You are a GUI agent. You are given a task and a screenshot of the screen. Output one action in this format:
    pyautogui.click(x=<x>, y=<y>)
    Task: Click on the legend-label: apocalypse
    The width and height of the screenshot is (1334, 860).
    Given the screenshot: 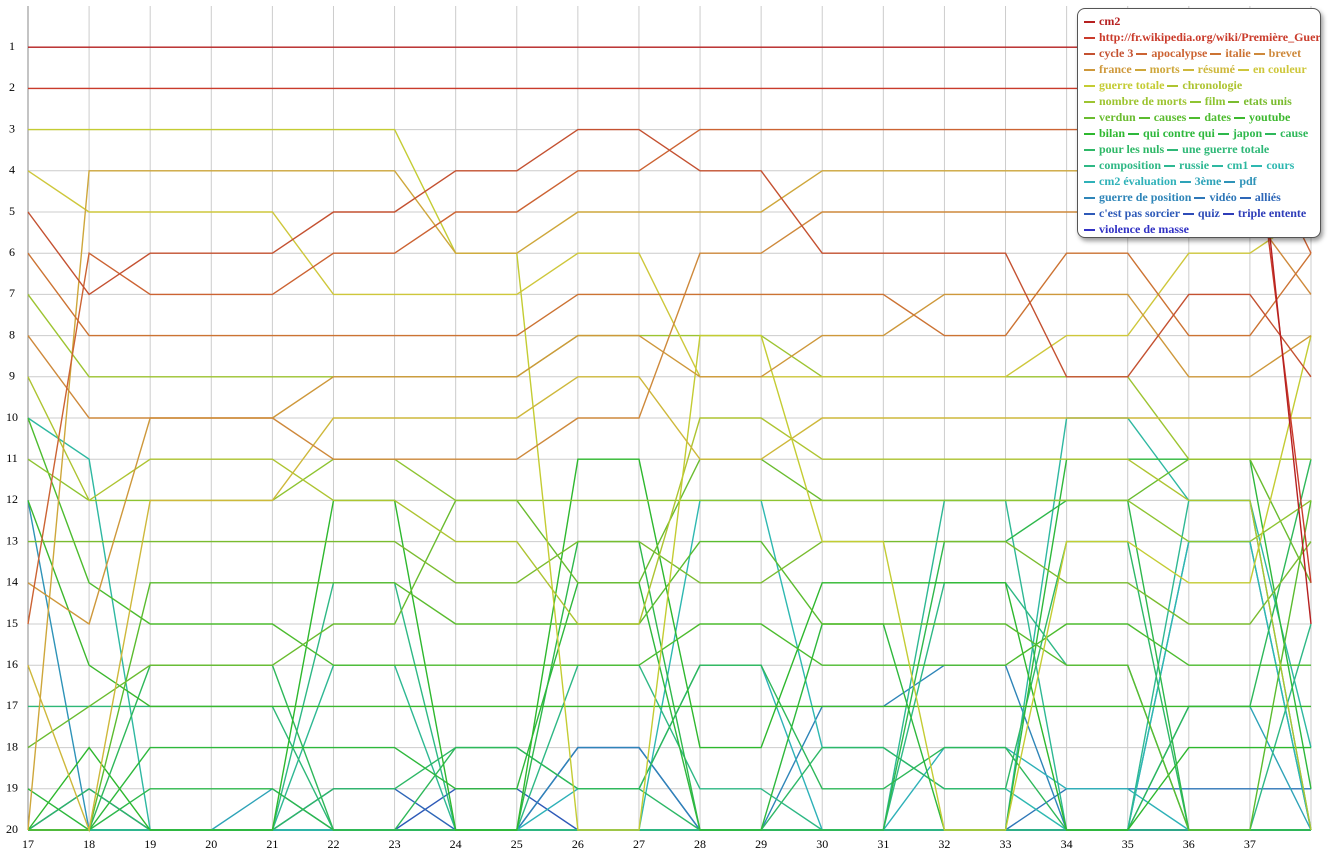 What is the action you would take?
    pyautogui.click(x=1179, y=53)
    